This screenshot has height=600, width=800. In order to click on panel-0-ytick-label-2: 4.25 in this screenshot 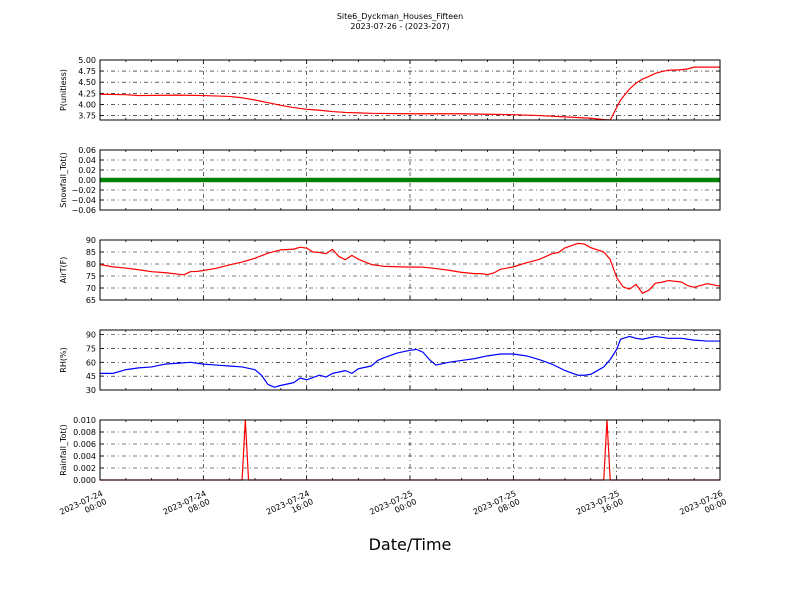, I will do `click(87, 93)`.